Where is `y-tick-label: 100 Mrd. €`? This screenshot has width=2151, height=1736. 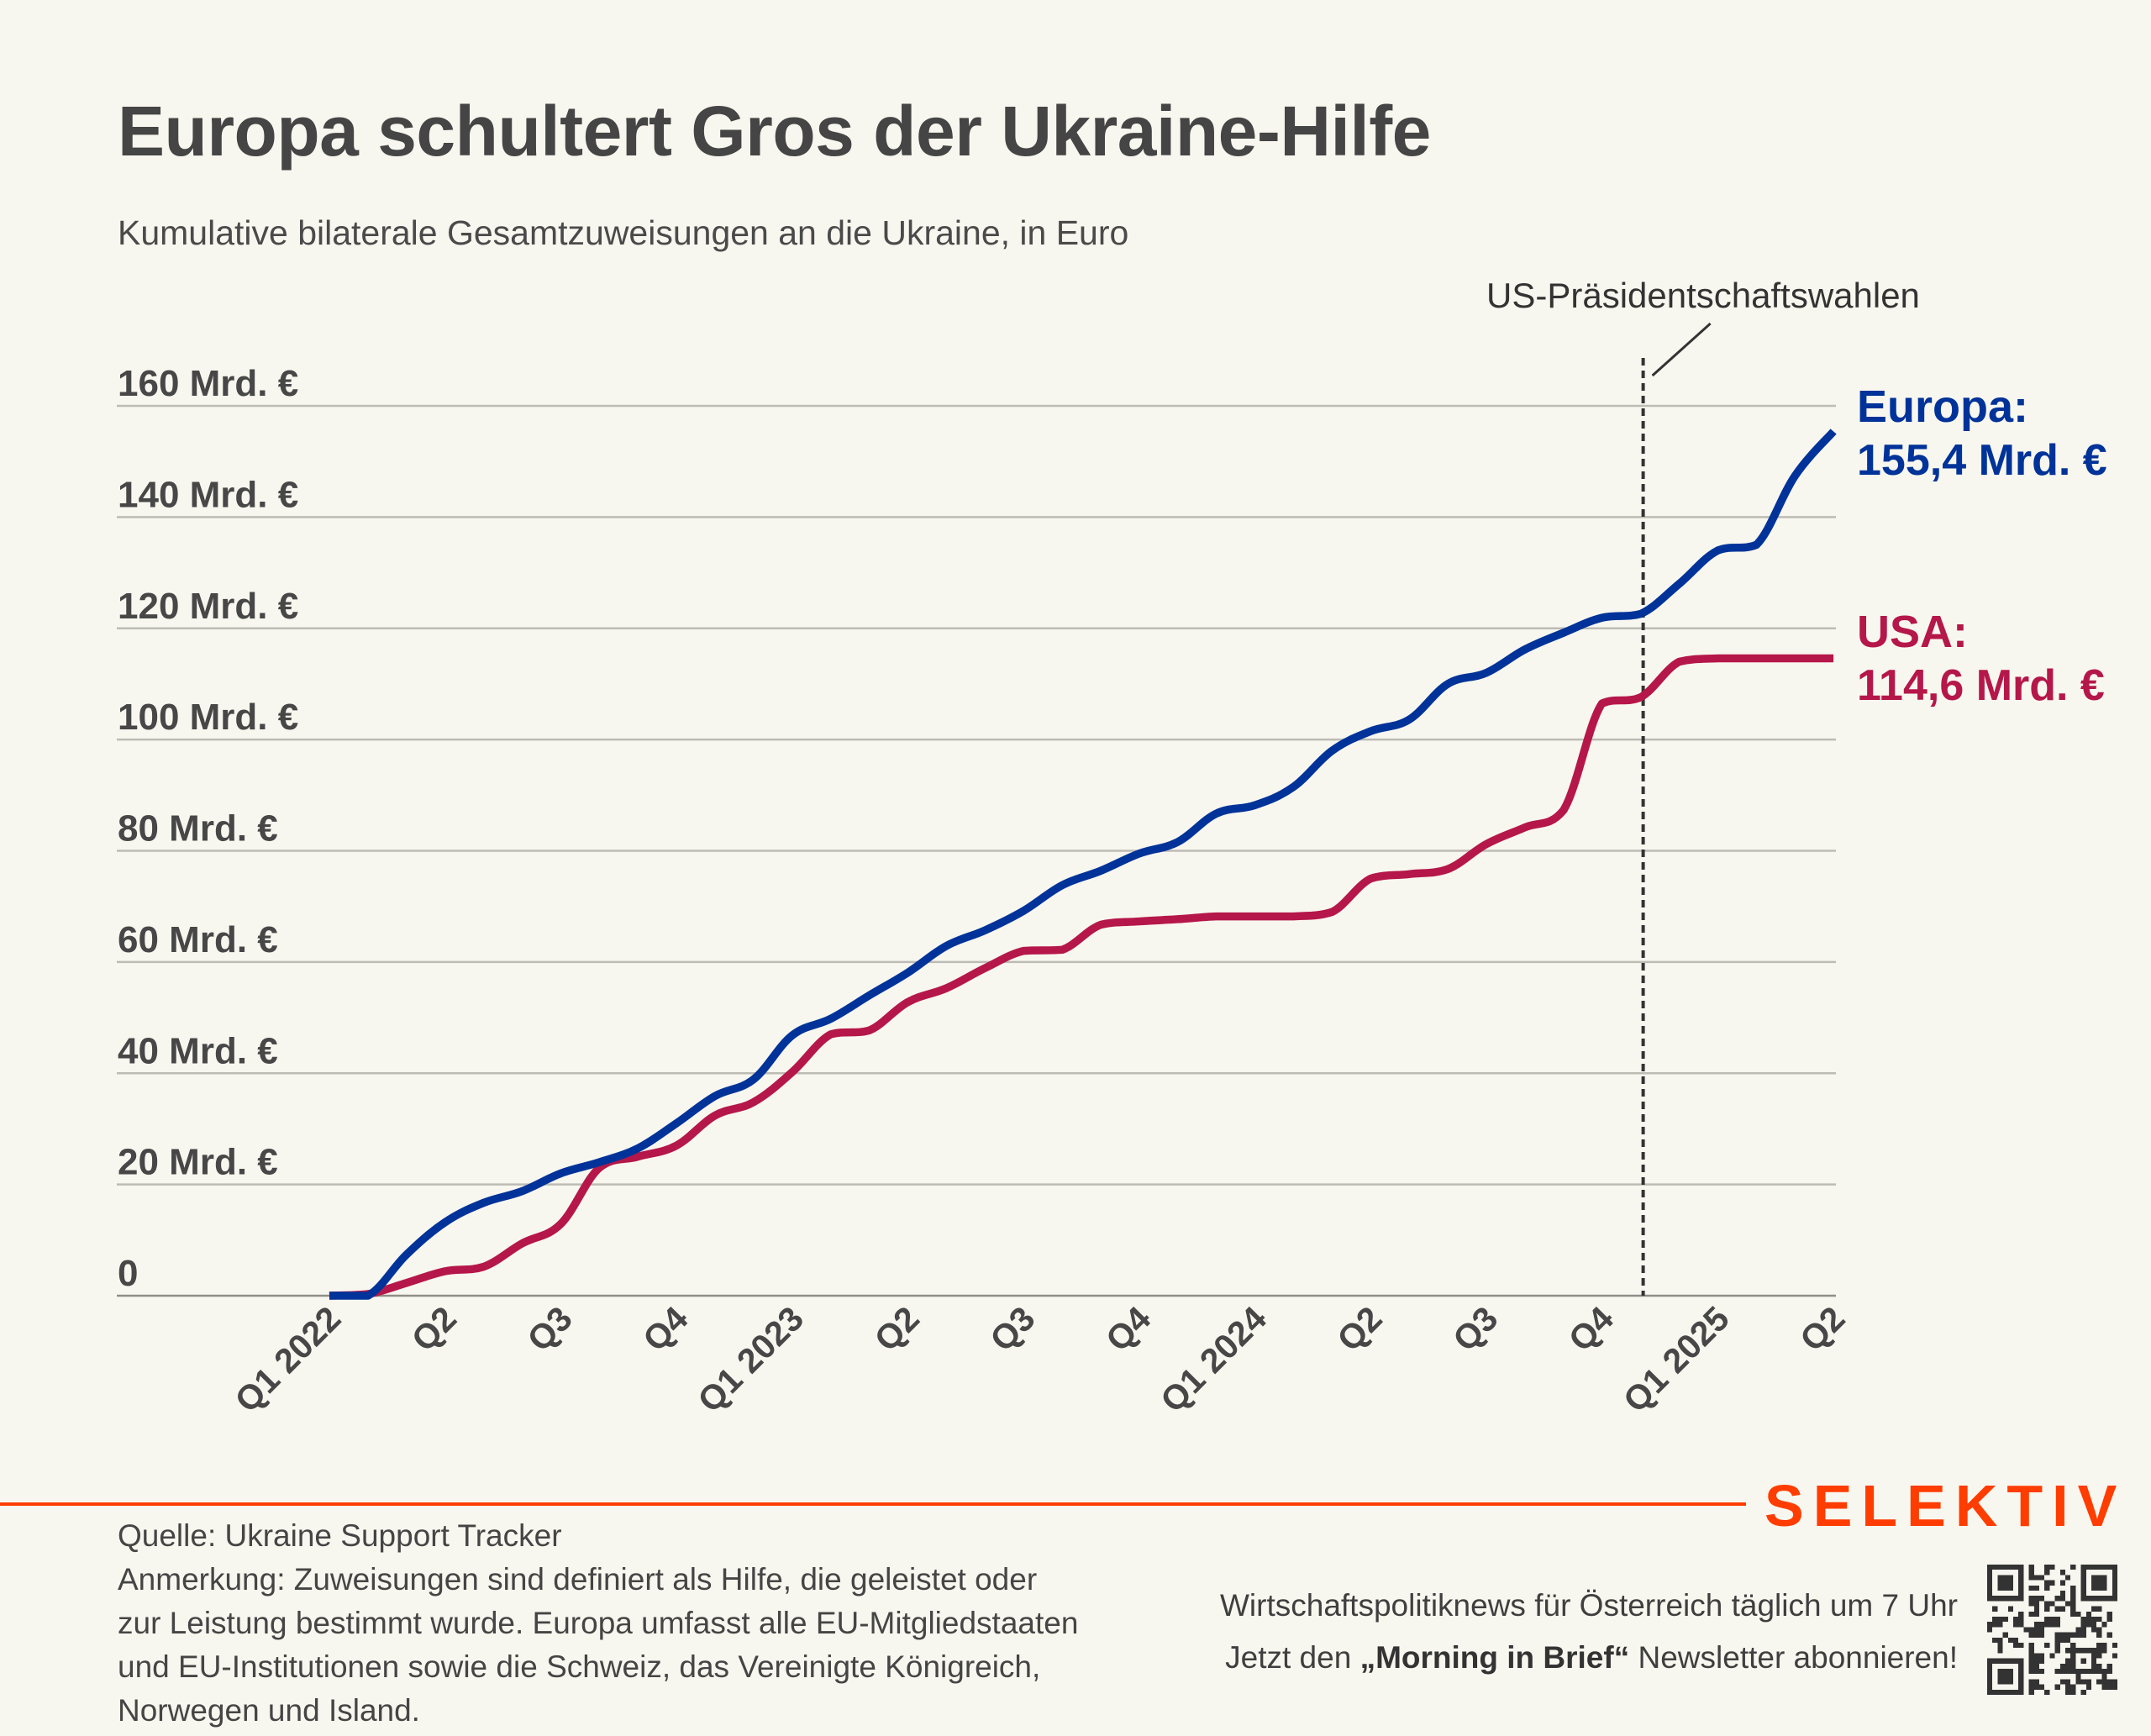
y-tick-label: 100 Mrd. € is located at coordinates (208, 717).